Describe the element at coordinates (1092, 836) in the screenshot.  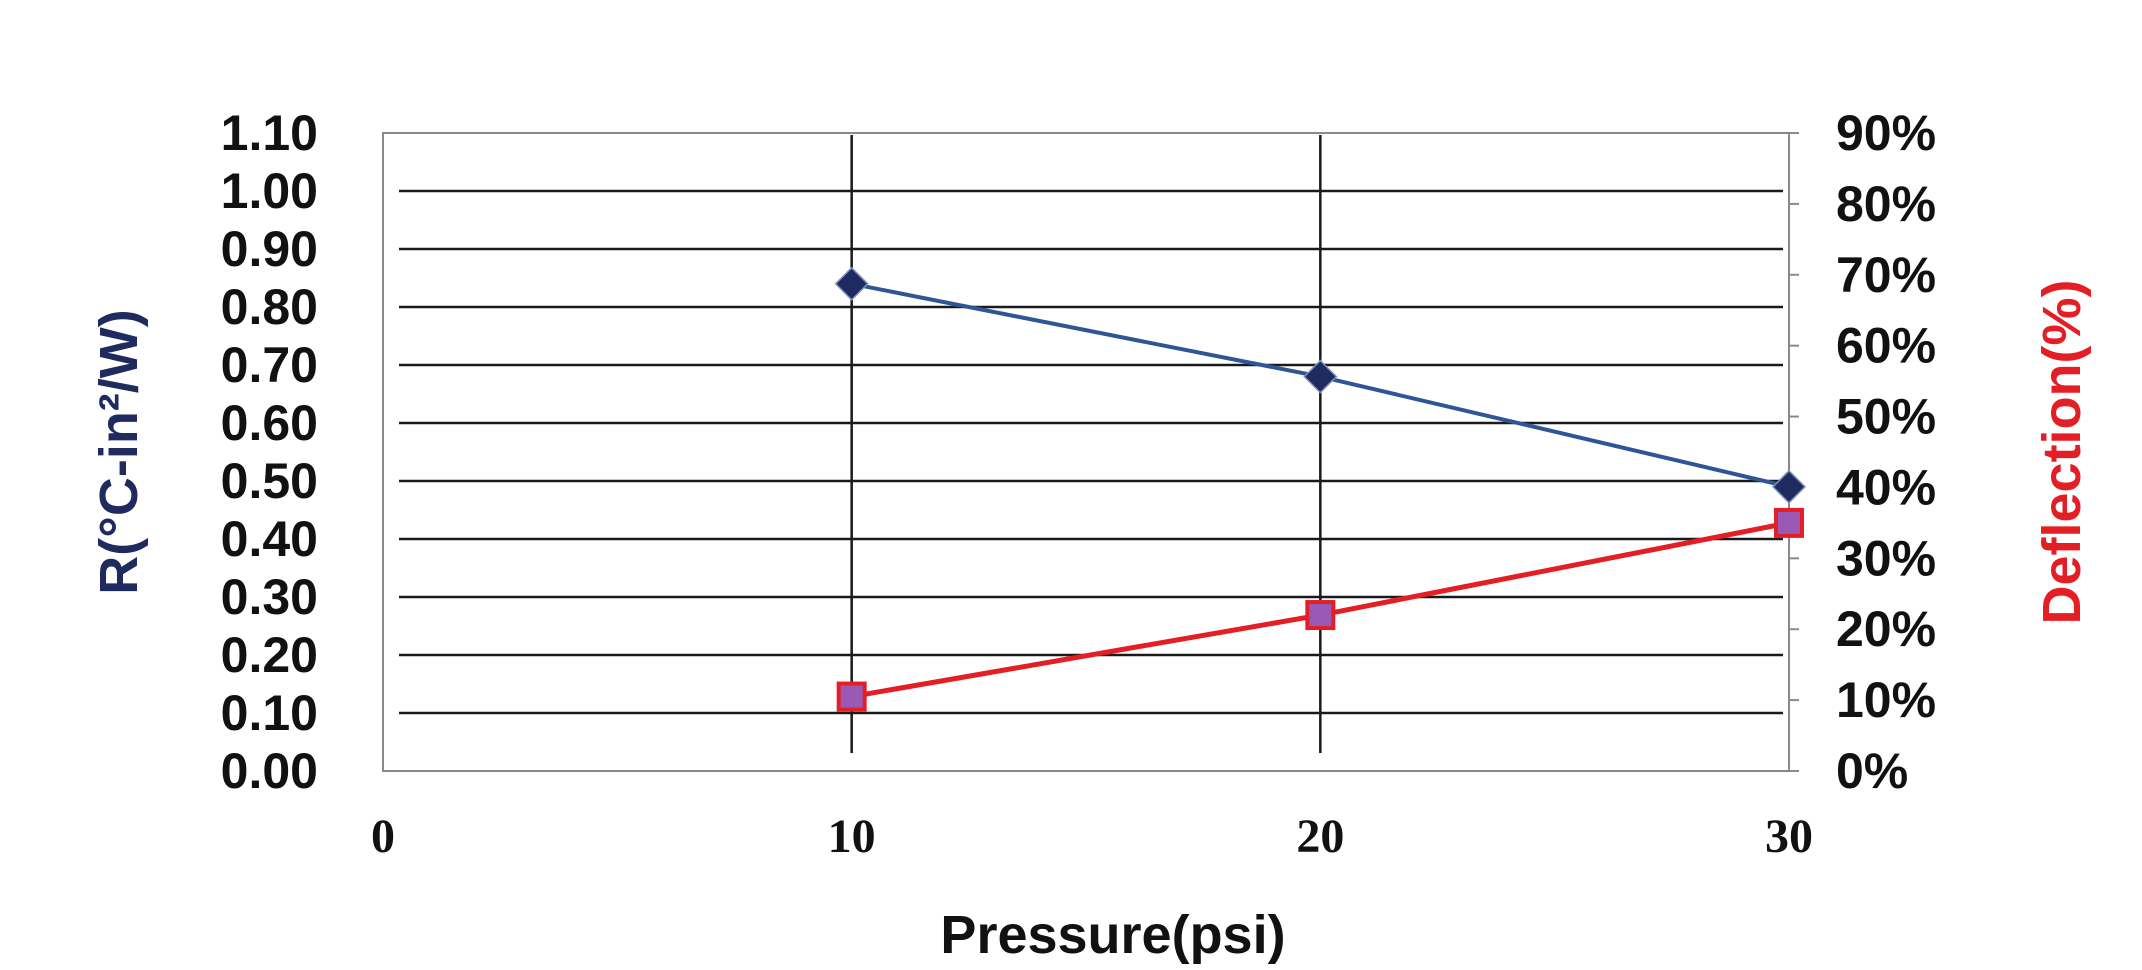
I see `x-axis-ticks: 0 10 20 30` at that location.